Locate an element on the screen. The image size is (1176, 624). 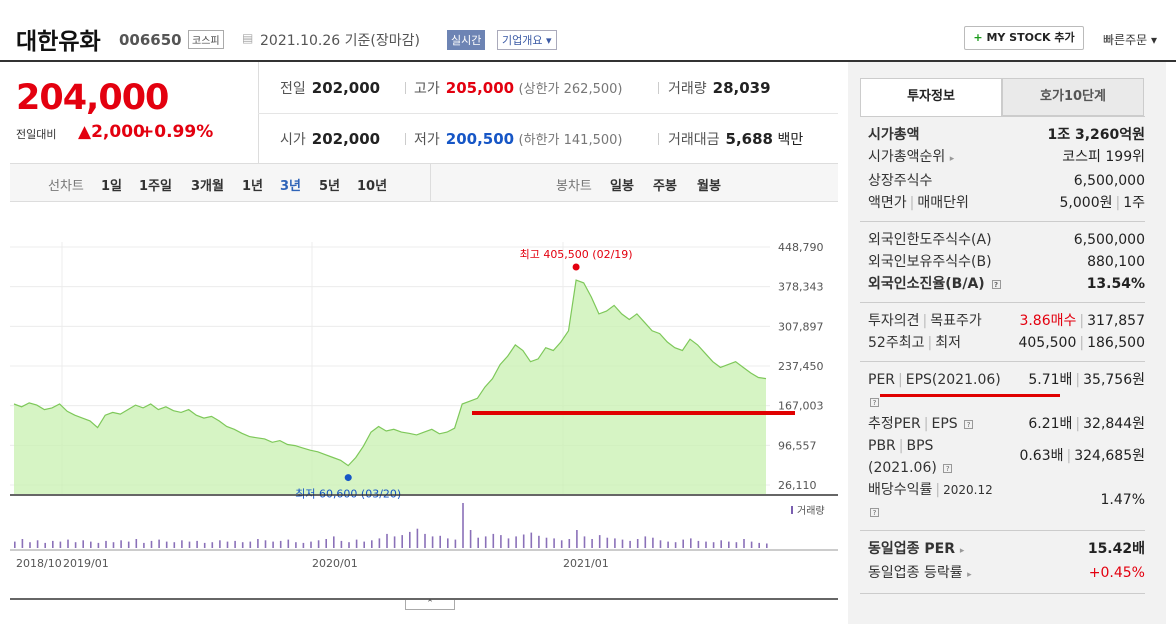
tab-order-book: 호가10단계 is located at coordinates (1073, 97).